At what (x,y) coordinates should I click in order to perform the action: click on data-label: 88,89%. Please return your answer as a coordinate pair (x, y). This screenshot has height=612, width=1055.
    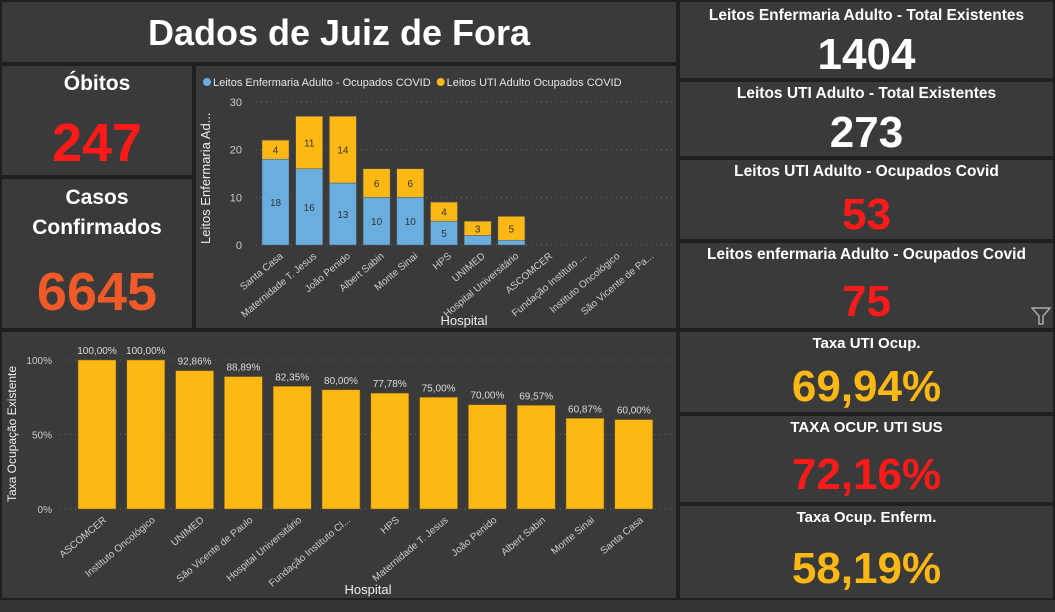
    Looking at the image, I should click on (243, 368).